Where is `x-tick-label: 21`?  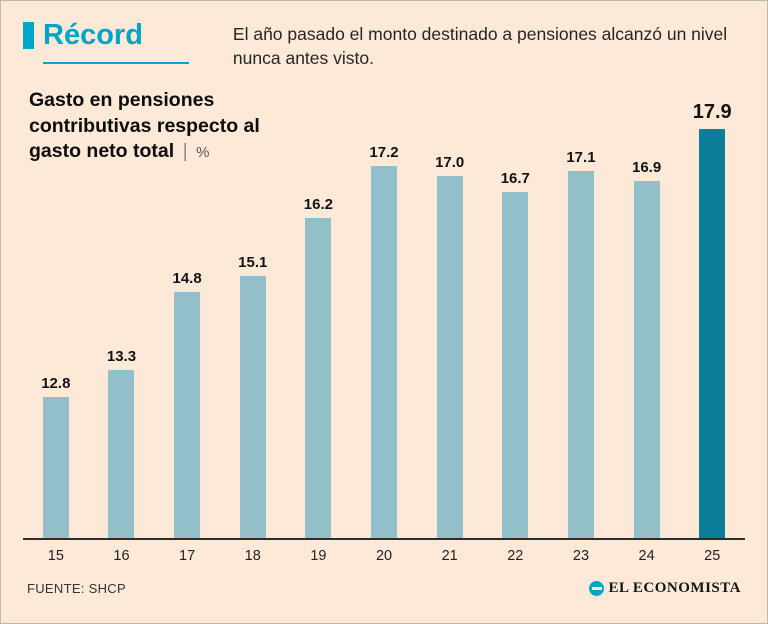 x-tick-label: 21 is located at coordinates (449, 556).